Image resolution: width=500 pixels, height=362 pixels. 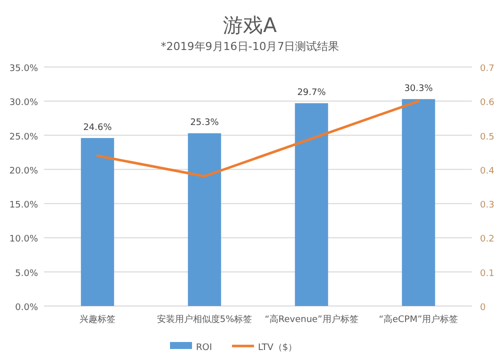 What do you see at coordinates (419, 89) in the screenshot?
I see `data-label: 30.3%` at bounding box center [419, 89].